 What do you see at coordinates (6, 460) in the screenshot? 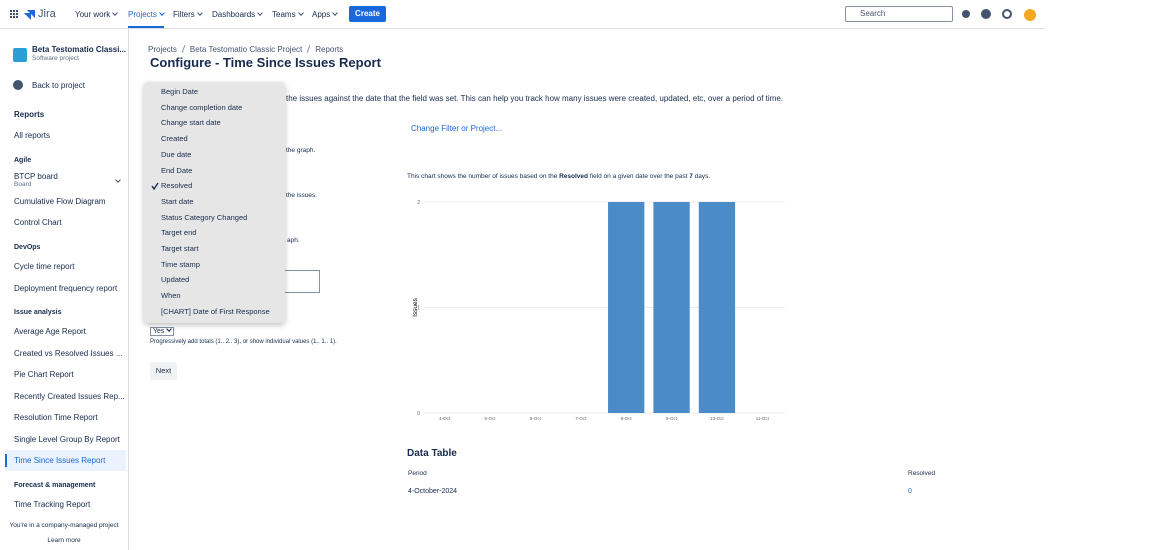
I see `active-bar` at bounding box center [6, 460].